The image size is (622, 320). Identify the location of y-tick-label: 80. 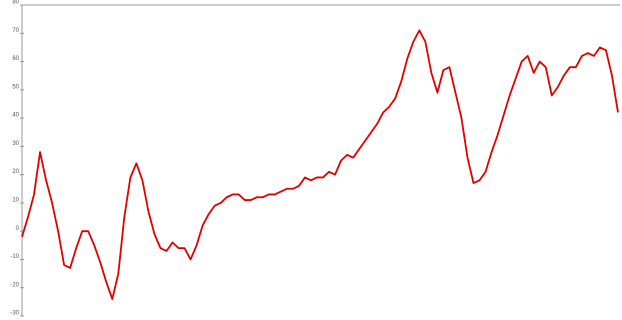
(15, 3).